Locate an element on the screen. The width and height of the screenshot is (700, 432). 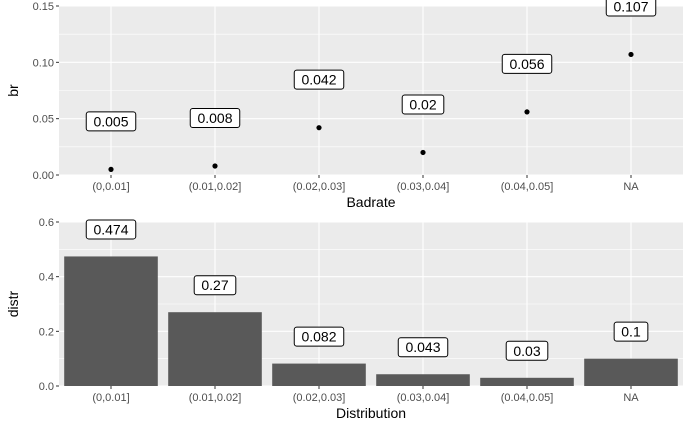
data-label: 0.03 is located at coordinates (526, 351).